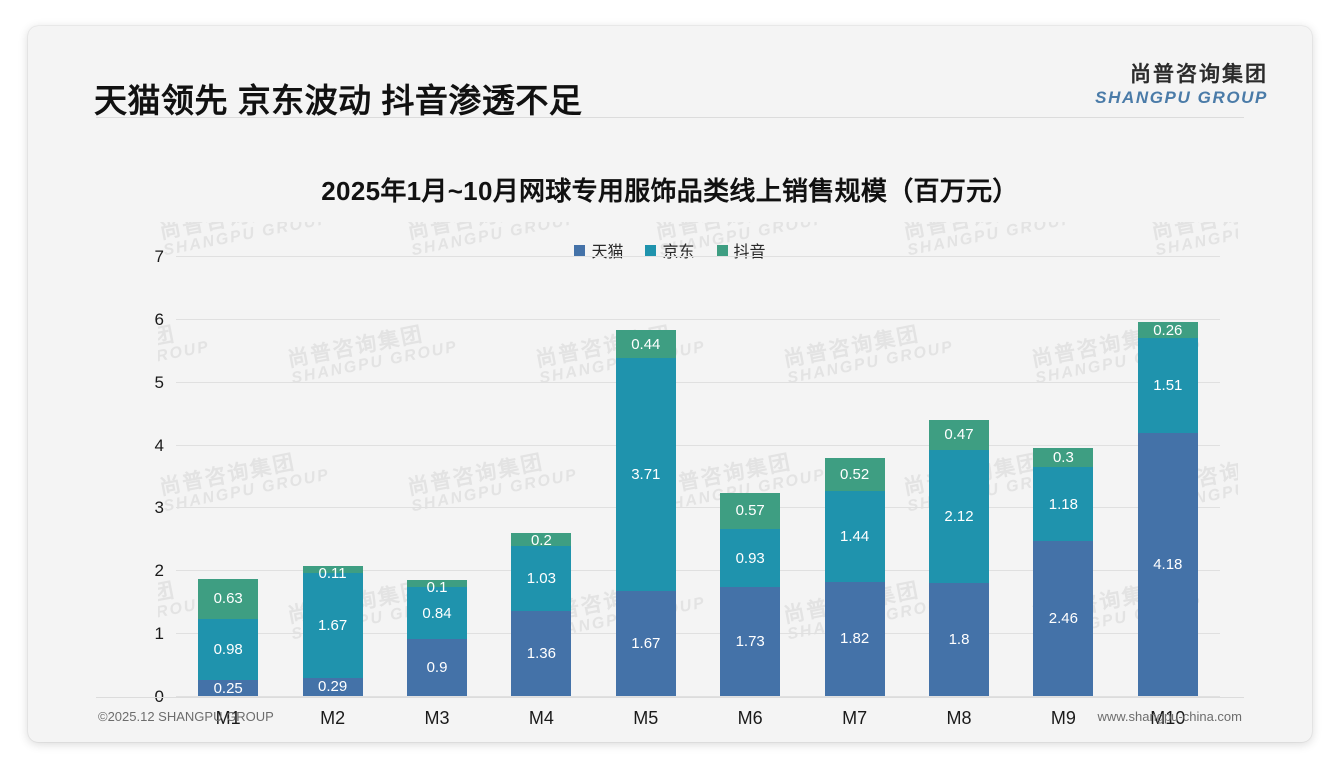 This screenshot has width=1340, height=780. I want to click on bar-segment-天猫: 1.73, so click(750, 641).